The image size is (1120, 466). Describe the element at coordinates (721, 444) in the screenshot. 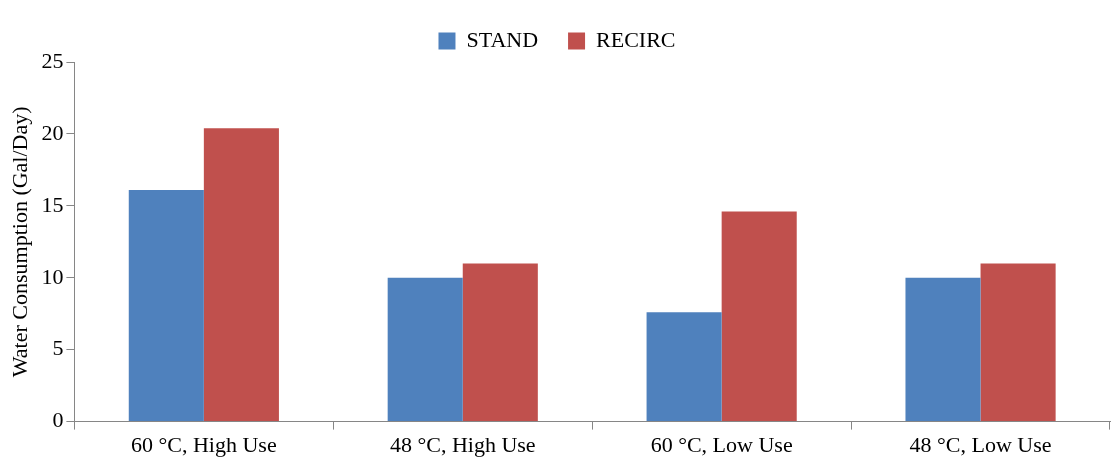

I see `x-tick-label: 60 °C, Low Use` at that location.